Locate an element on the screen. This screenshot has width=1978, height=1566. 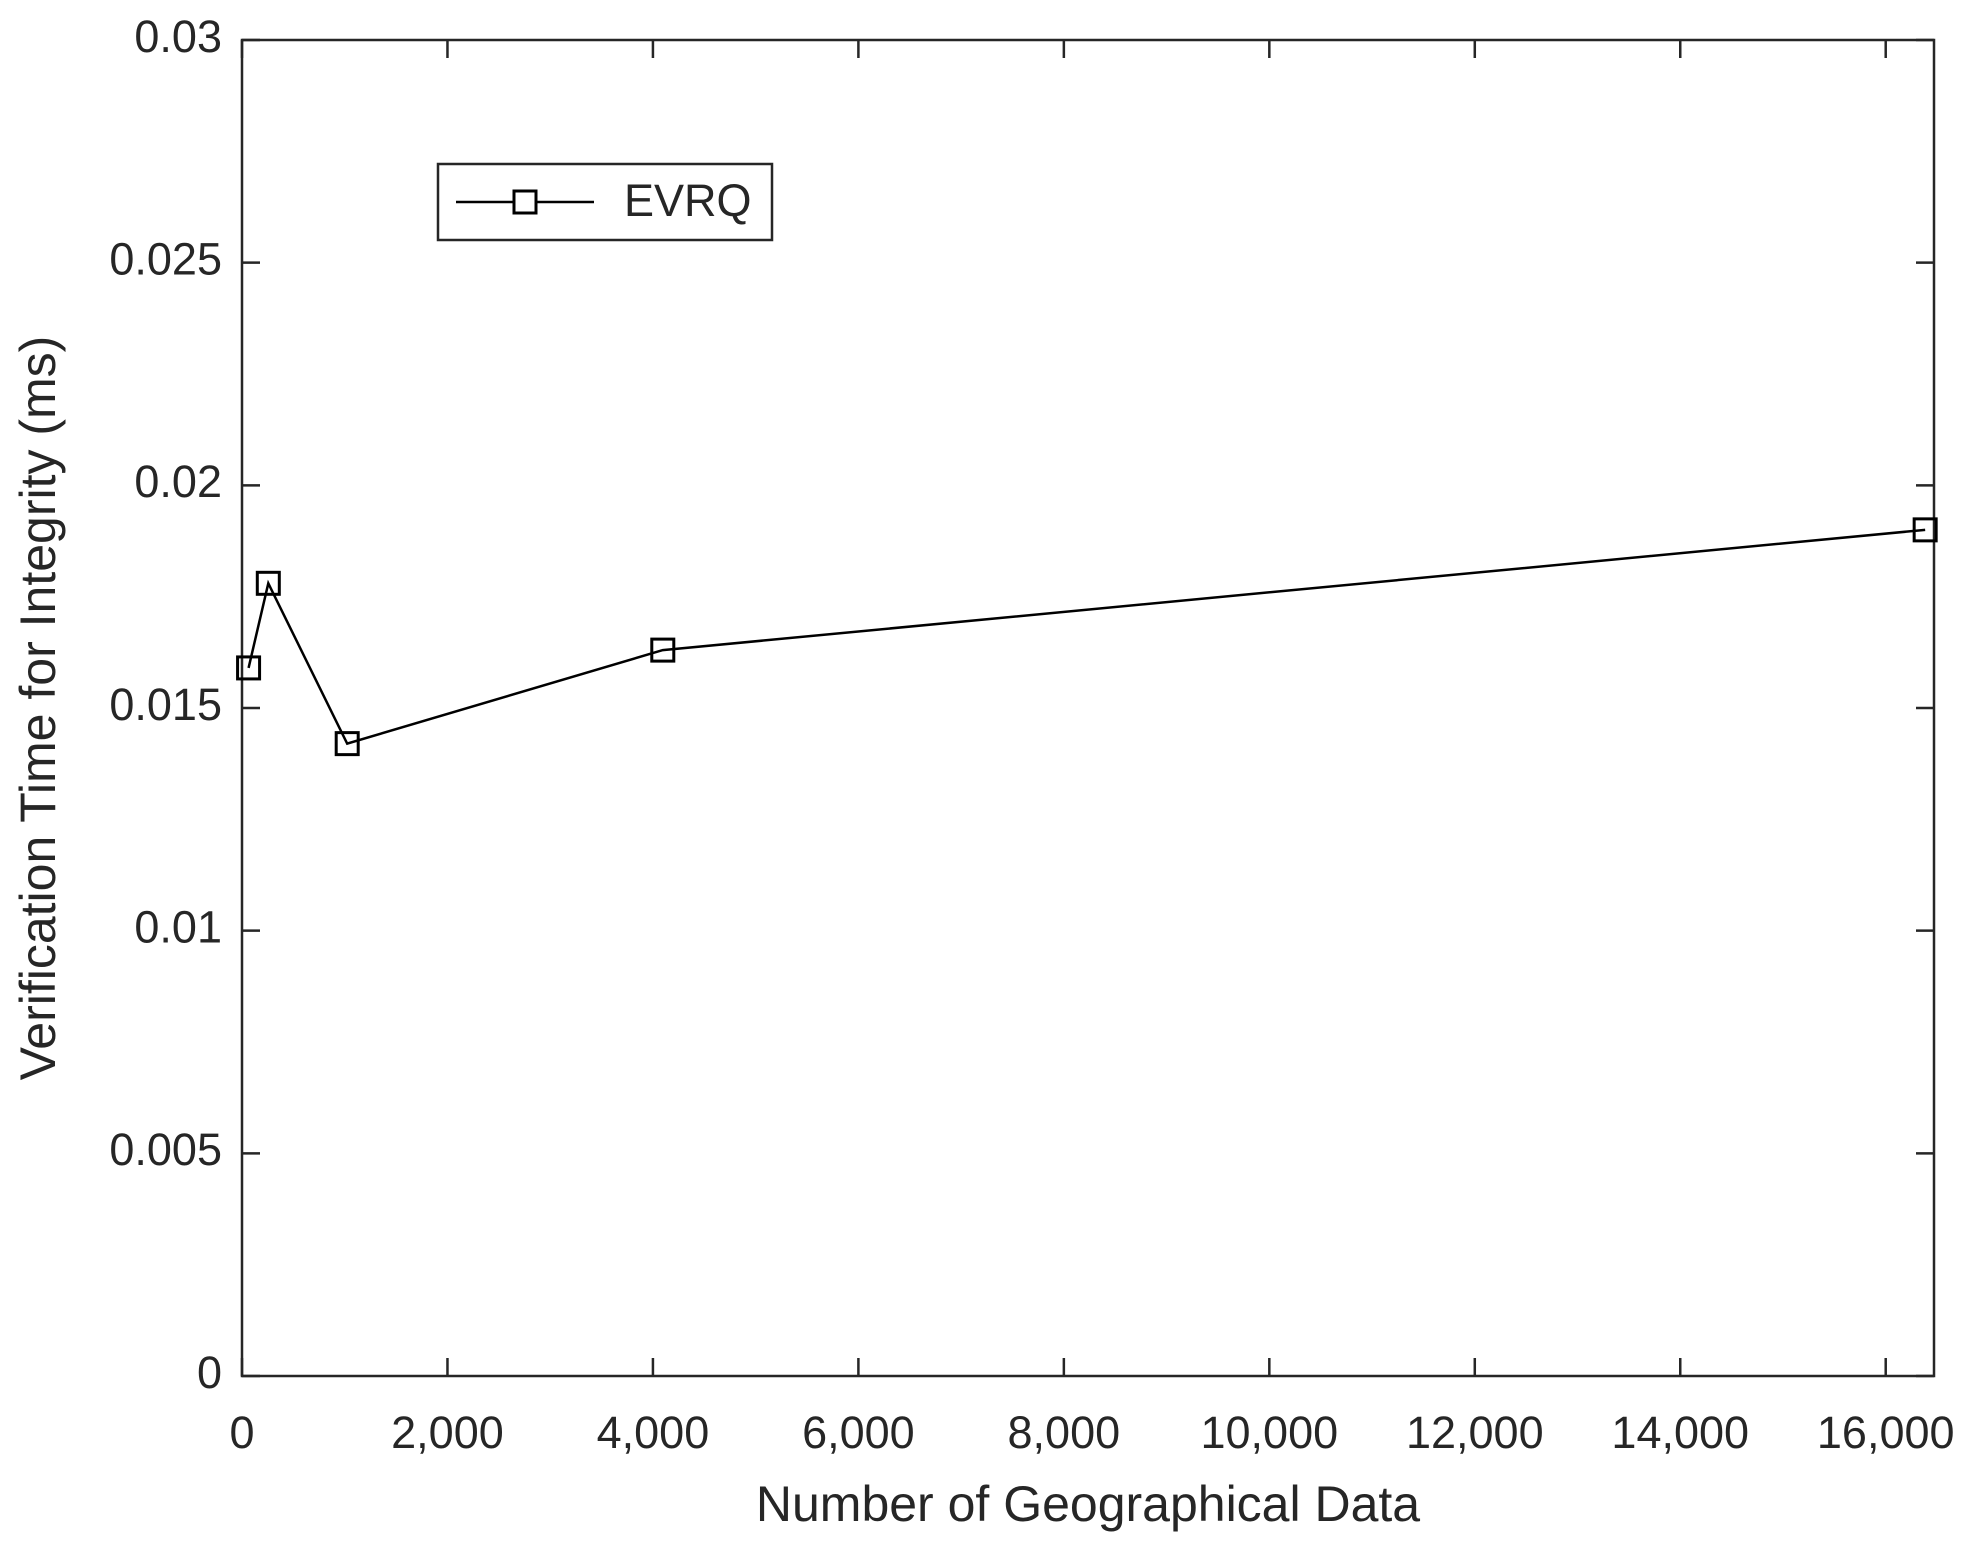
y-tick-label: 0.01 is located at coordinates (178, 927).